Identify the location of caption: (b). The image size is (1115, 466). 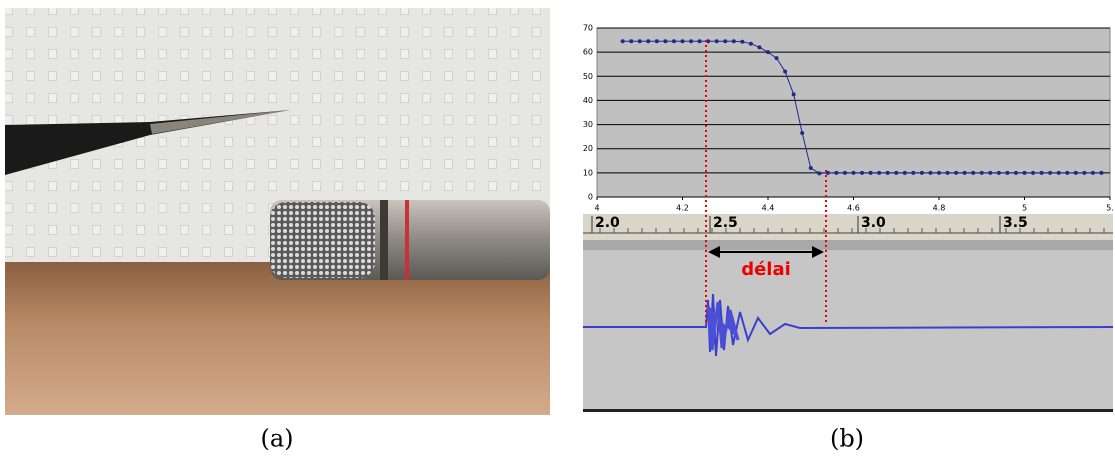
(847, 439).